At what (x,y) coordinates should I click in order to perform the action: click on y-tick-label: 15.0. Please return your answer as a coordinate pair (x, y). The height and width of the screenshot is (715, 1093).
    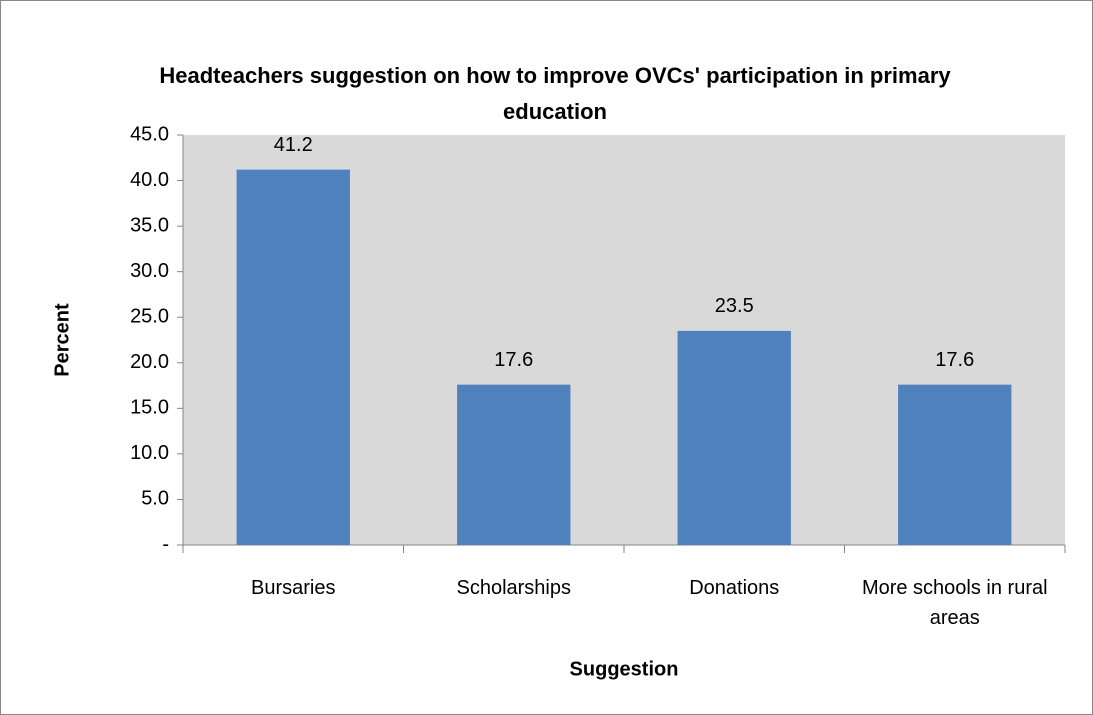
    Looking at the image, I should click on (149, 408).